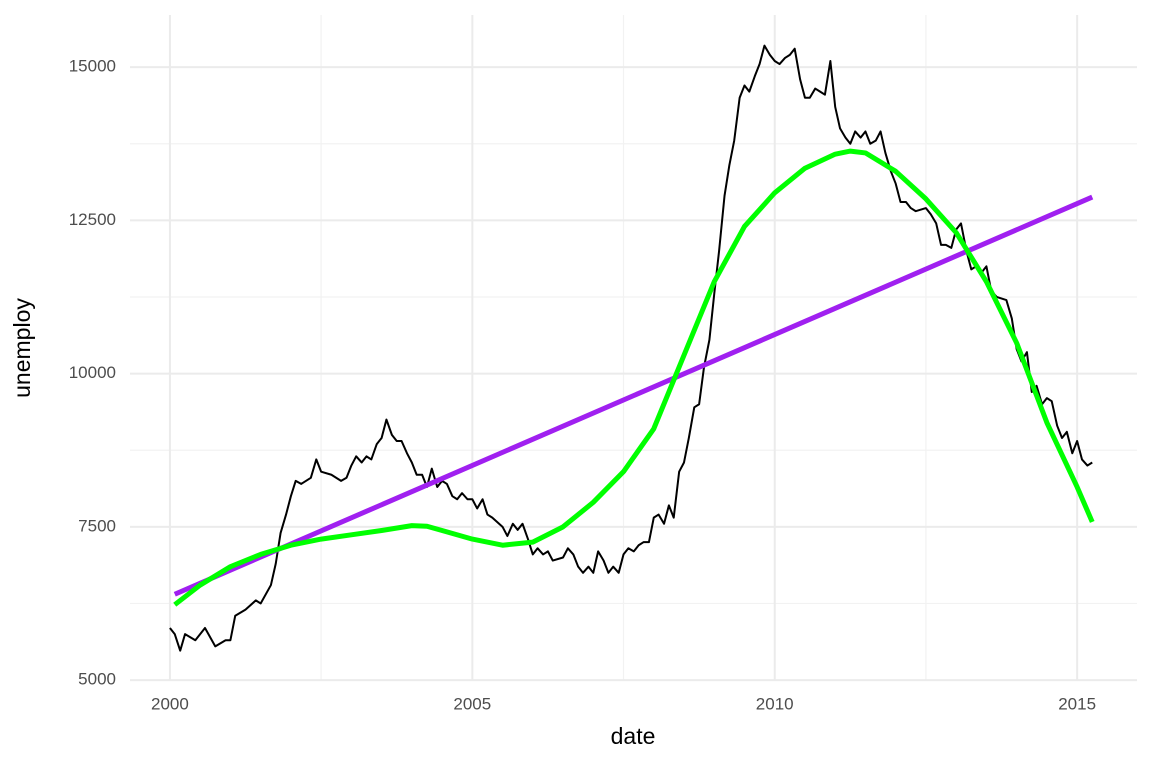  What do you see at coordinates (775, 703) in the screenshot?
I see `x-tick-label: 2010` at bounding box center [775, 703].